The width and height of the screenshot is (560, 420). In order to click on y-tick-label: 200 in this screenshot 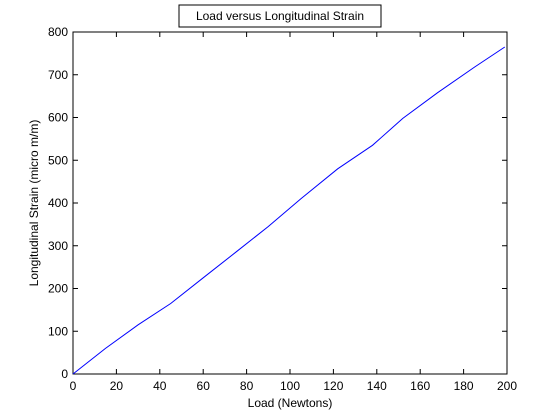, I will do `click(58, 289)`.